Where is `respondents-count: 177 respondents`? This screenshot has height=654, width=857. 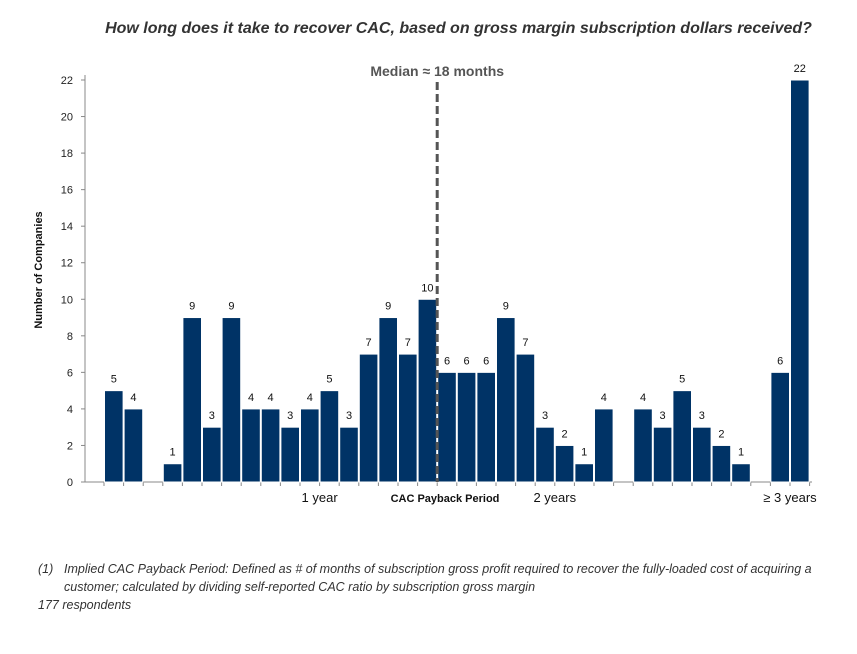
respondents-count: 177 respondents is located at coordinates (85, 605).